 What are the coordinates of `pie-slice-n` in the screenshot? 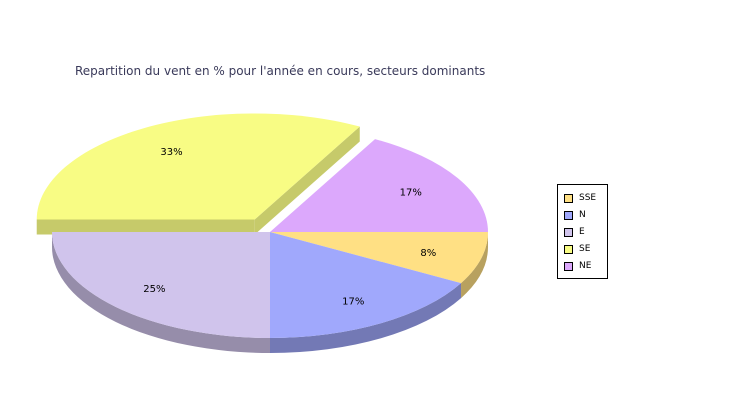 It's located at (366, 285).